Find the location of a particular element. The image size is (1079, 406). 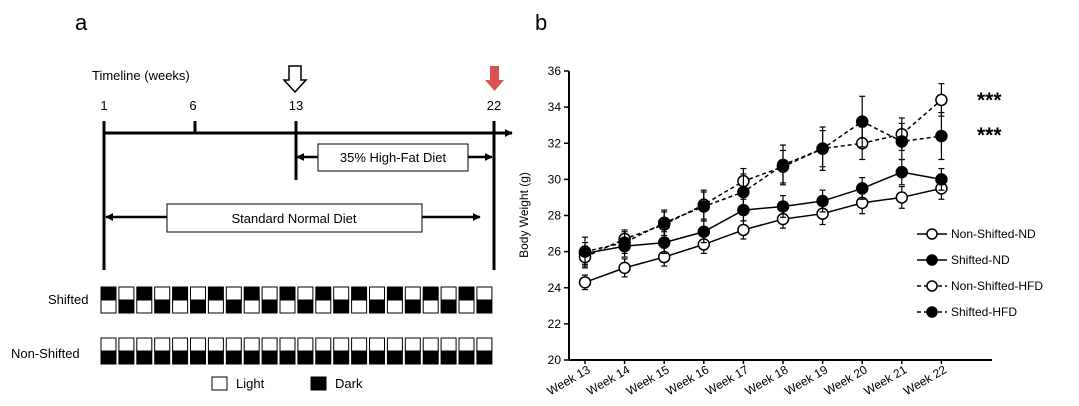

row-label-non-shifted: Non-Shifted is located at coordinates (45, 353).